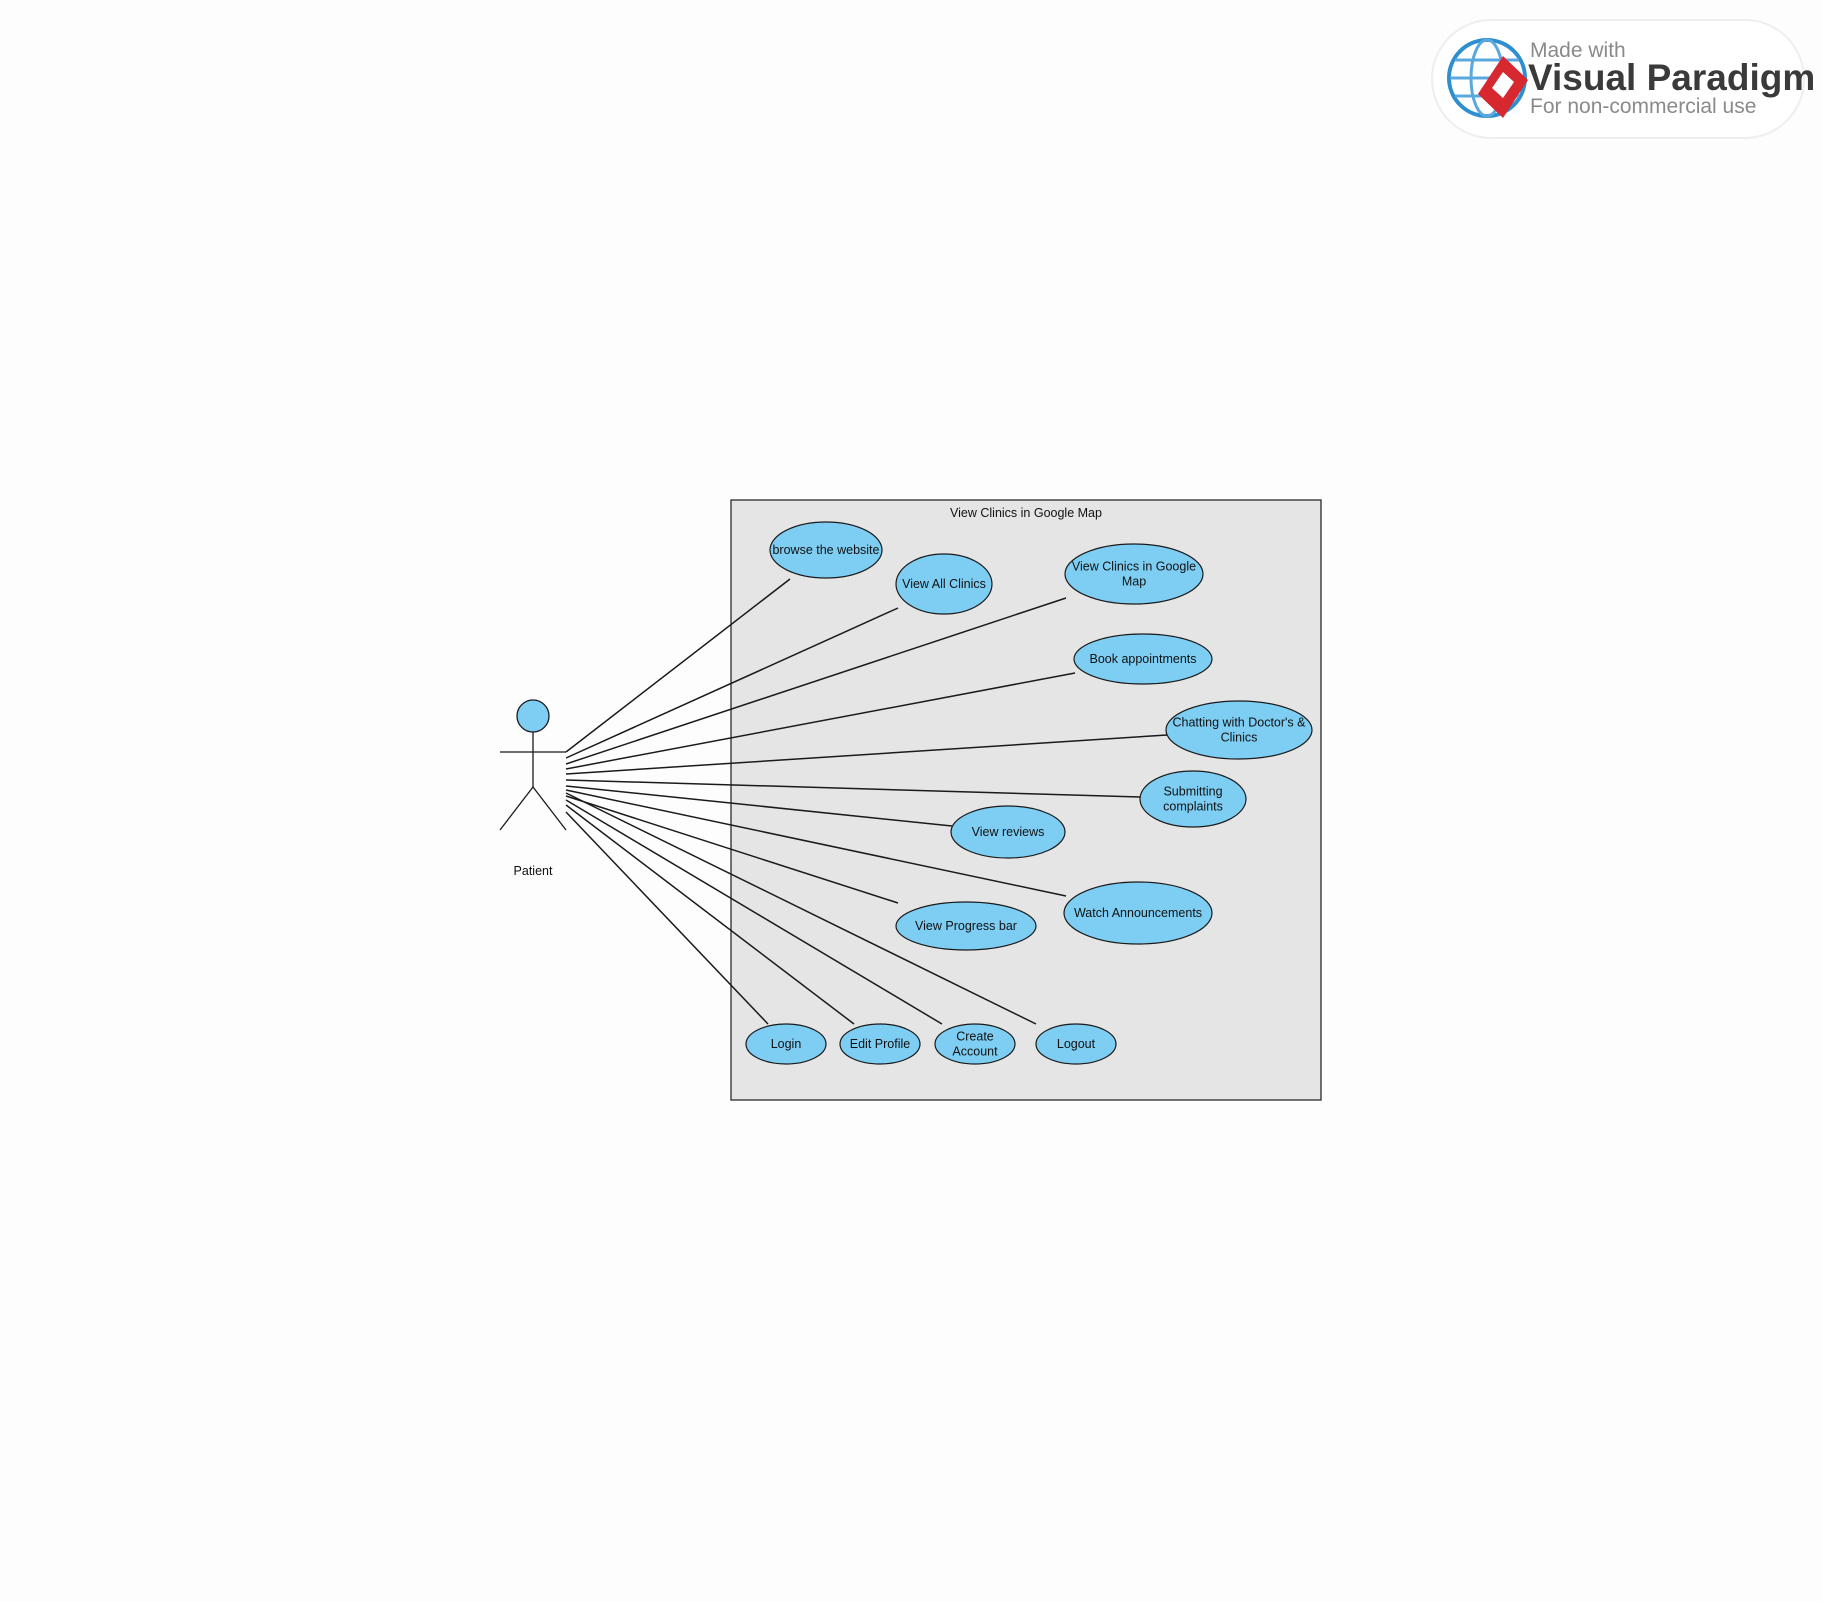 The height and width of the screenshot is (1601, 1822). Describe the element at coordinates (1134, 582) in the screenshot. I see `use-case-label: Map` at that location.